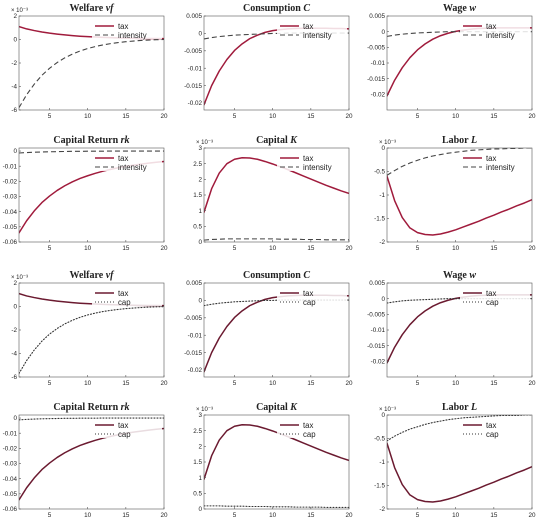 The height and width of the screenshot is (527, 550). Describe the element at coordinates (86, 407) in the screenshot. I see `subplot-title-text: Capital Return` at that location.